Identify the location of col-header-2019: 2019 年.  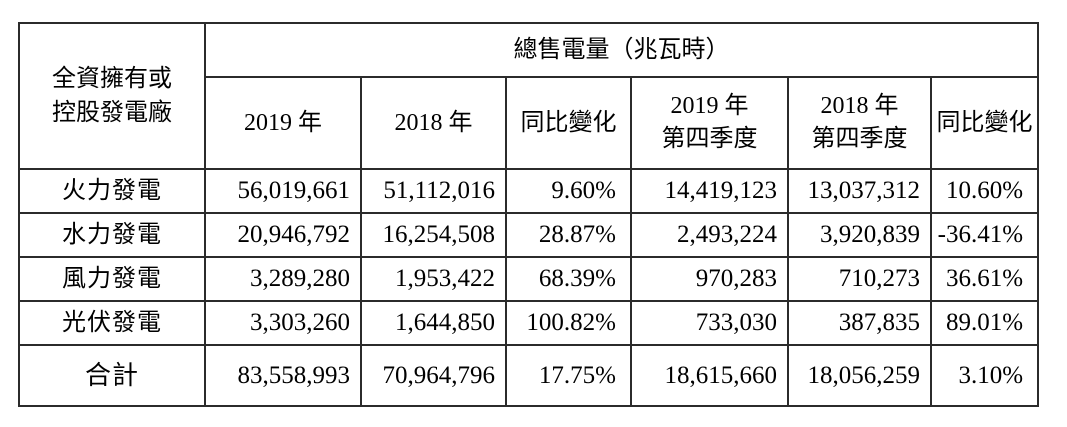
(283, 123).